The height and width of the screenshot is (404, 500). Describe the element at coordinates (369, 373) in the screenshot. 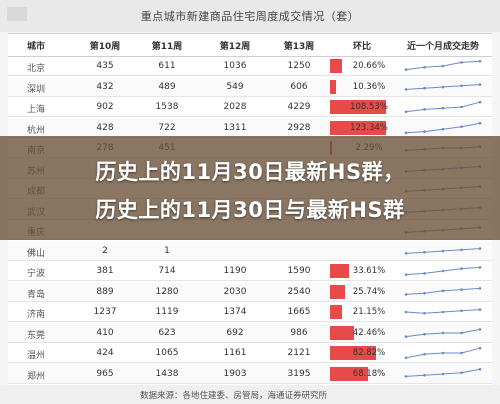

I see `change-cell: 68.18%` at that location.